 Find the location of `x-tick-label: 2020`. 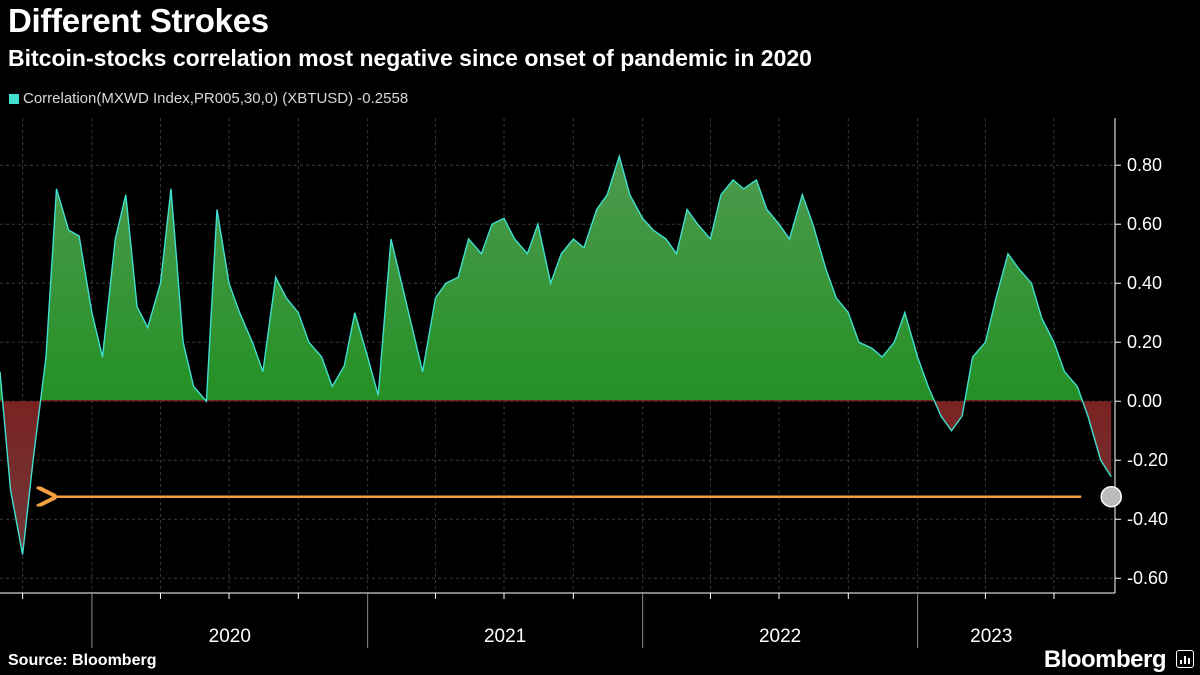

x-tick-label: 2020 is located at coordinates (230, 636).